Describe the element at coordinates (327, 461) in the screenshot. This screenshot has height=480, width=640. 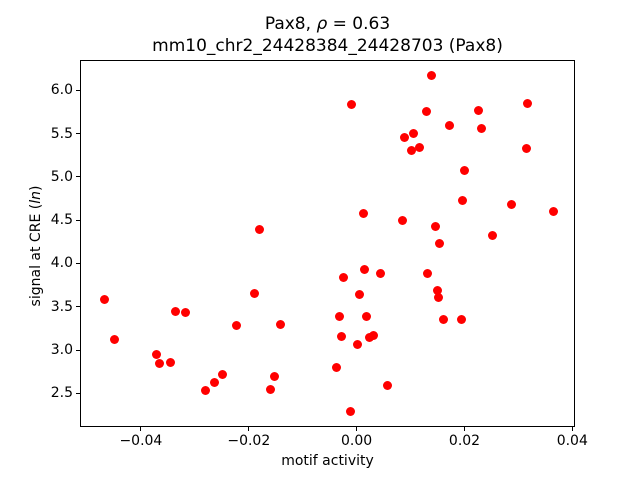
I see `x-axis-label: motif activity` at that location.